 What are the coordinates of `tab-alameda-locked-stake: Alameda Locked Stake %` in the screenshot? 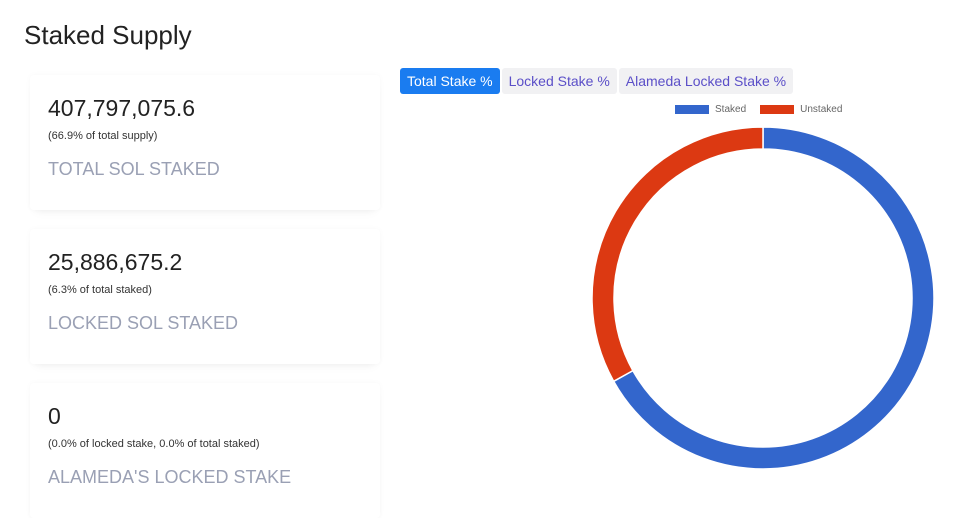 It's located at (706, 81).